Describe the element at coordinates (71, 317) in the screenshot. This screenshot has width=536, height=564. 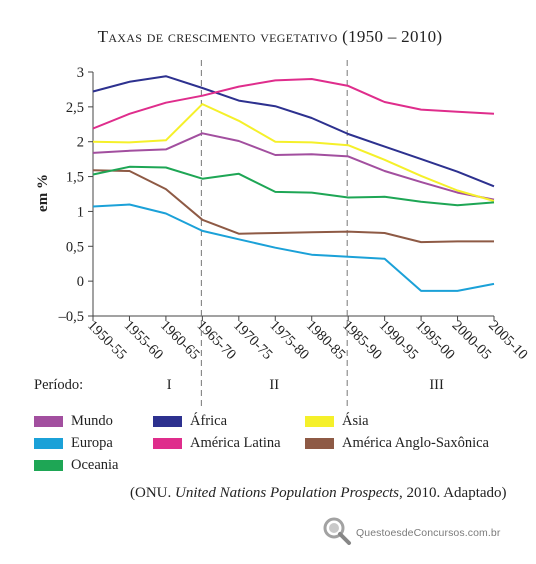
I see `y-tick-label: –0,5` at that location.